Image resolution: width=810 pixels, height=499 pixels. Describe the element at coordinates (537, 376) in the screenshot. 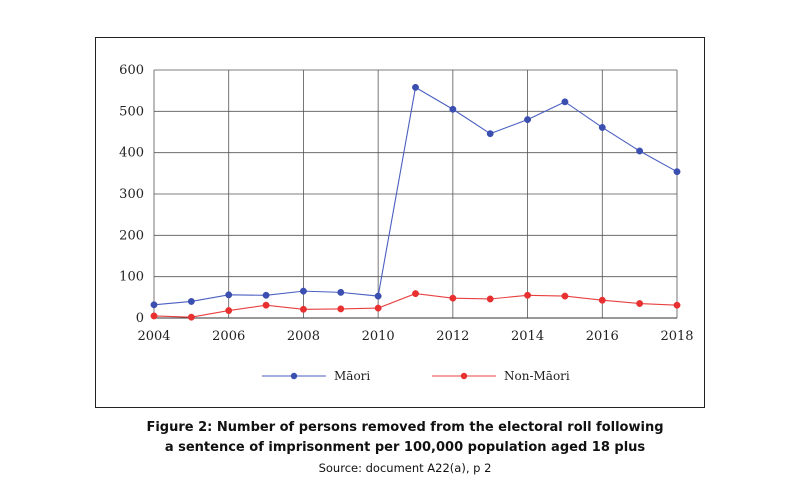

I see `legend-label: Non-Māori` at that location.